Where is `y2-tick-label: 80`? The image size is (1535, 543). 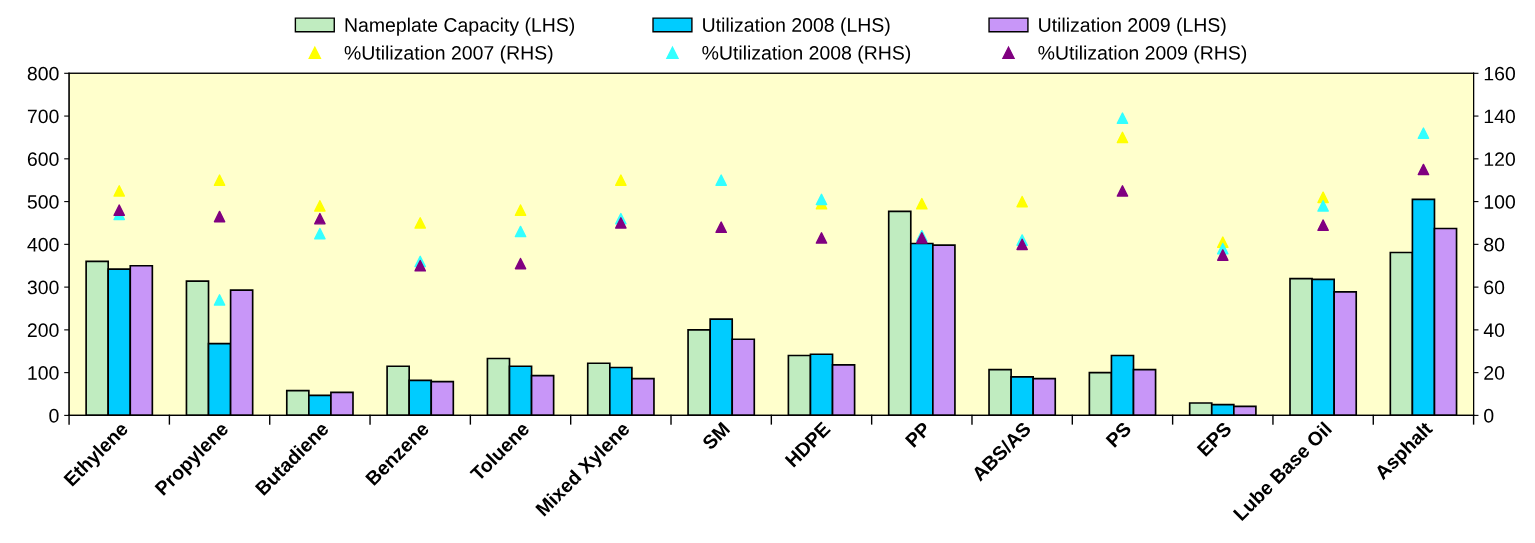 y2-tick-label: 80 is located at coordinates (1494, 244).